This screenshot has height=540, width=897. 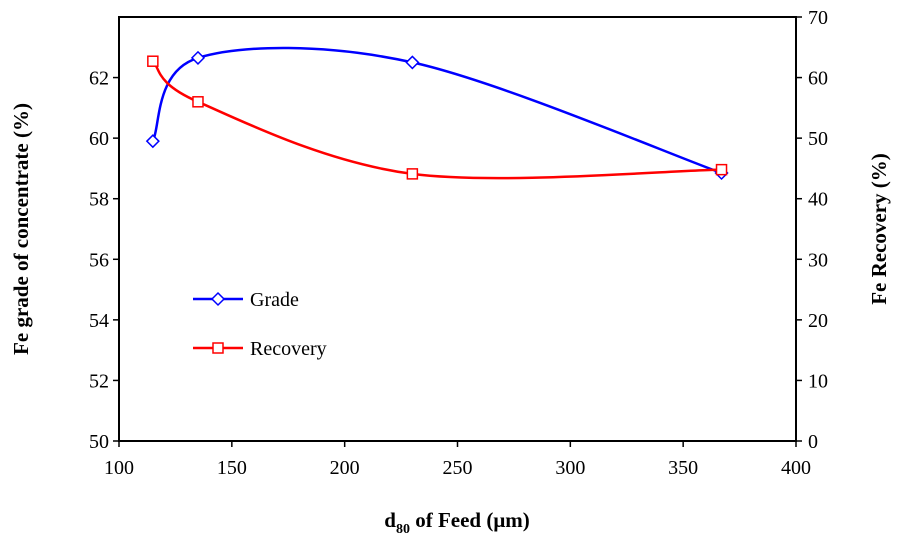 I want to click on recovery-series-line, so click(x=436, y=120).